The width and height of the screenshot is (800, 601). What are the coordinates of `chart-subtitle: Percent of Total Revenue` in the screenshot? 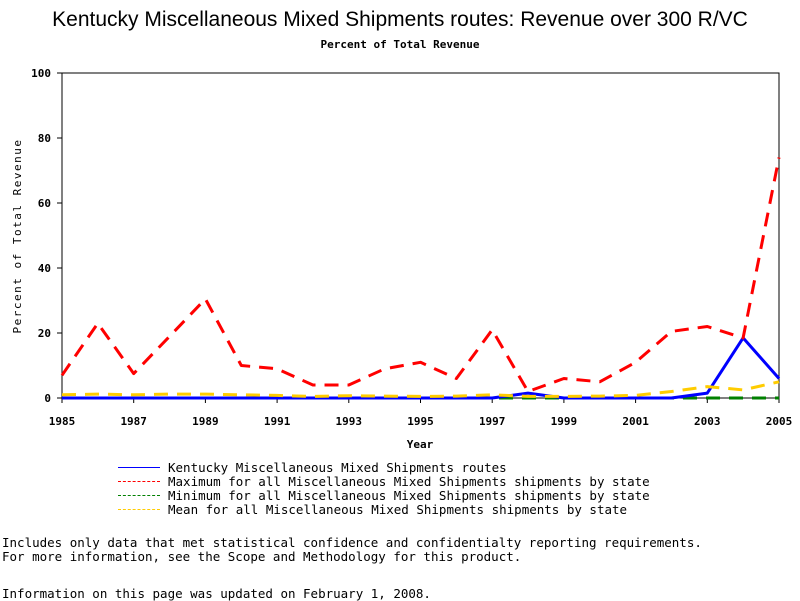 It's located at (400, 44).